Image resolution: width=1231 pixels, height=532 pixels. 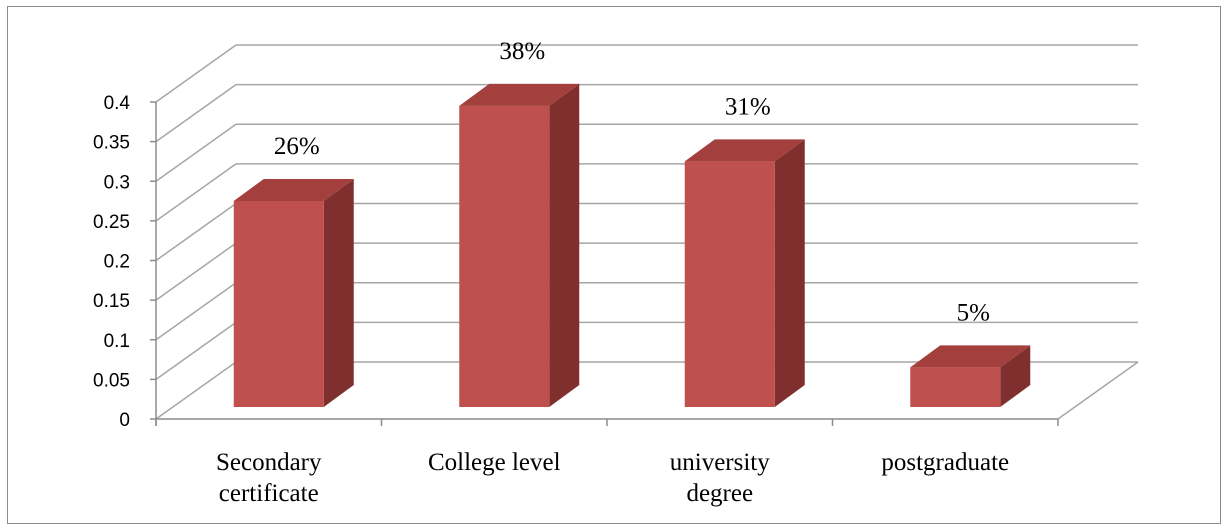 I want to click on y-tick-label: 0.25, so click(x=111, y=222).